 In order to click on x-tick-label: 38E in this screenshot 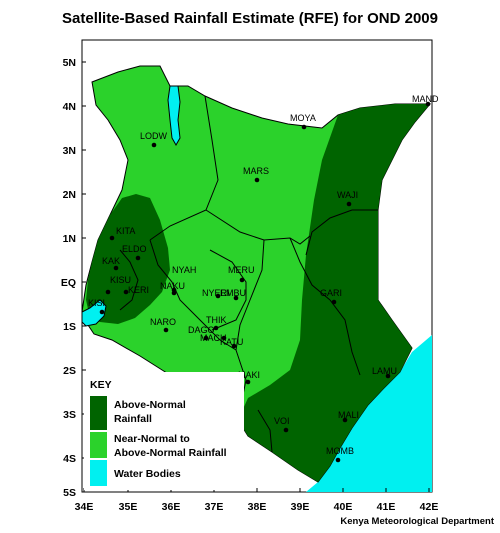, I will do `click(257, 507)`.